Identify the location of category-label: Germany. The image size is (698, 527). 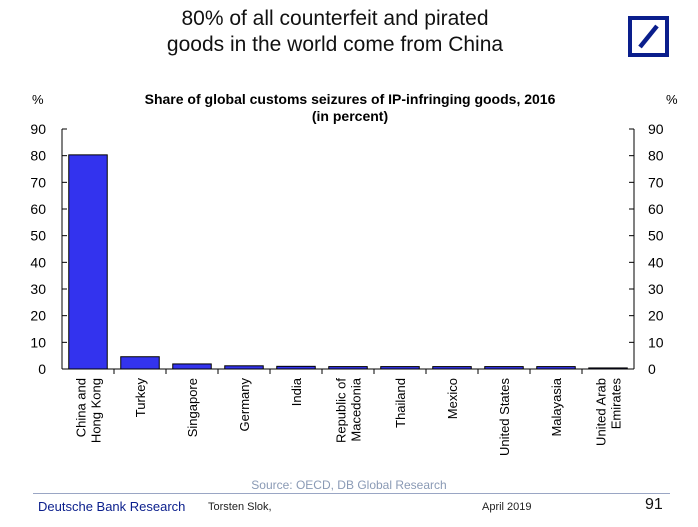
(244, 405).